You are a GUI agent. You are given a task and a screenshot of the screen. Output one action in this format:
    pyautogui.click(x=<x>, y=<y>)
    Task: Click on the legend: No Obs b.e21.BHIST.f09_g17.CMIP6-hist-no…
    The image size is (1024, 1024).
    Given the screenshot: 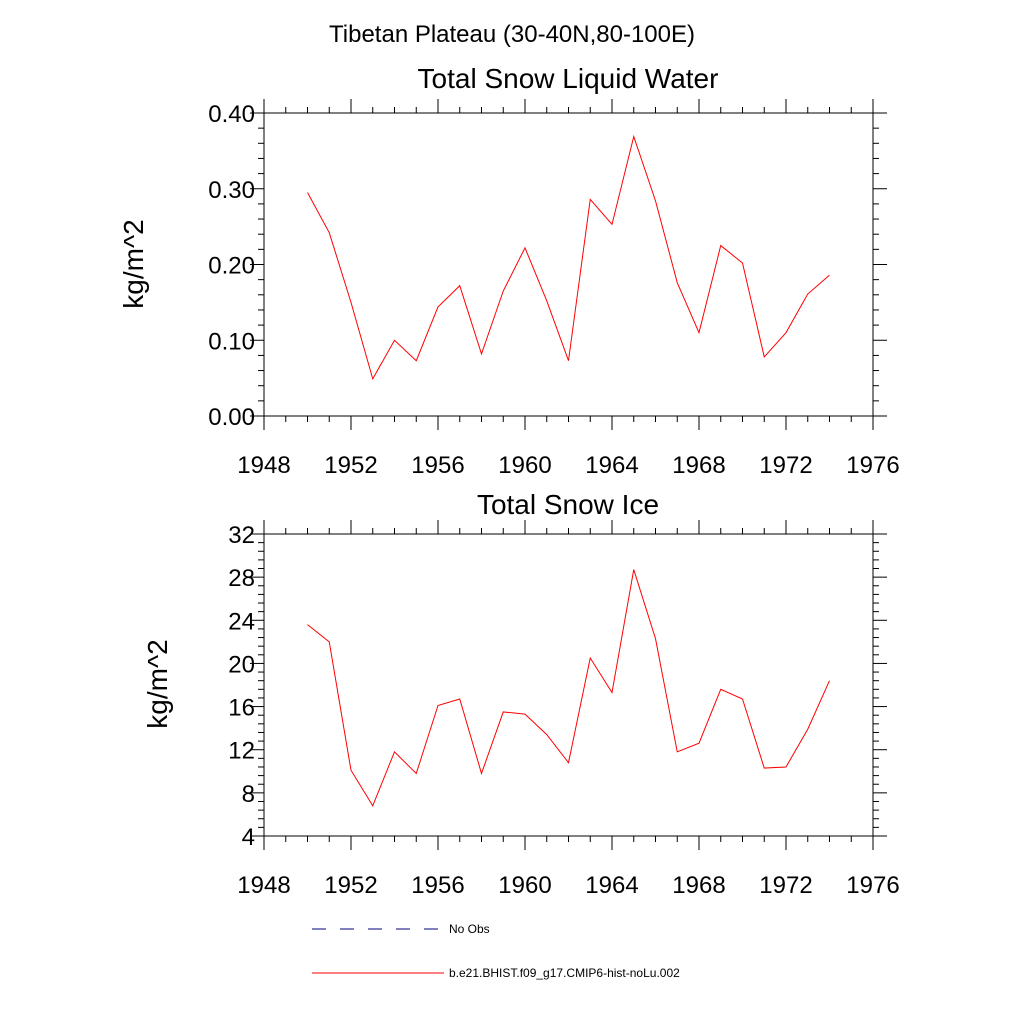 What is the action you would take?
    pyautogui.click(x=496, y=951)
    